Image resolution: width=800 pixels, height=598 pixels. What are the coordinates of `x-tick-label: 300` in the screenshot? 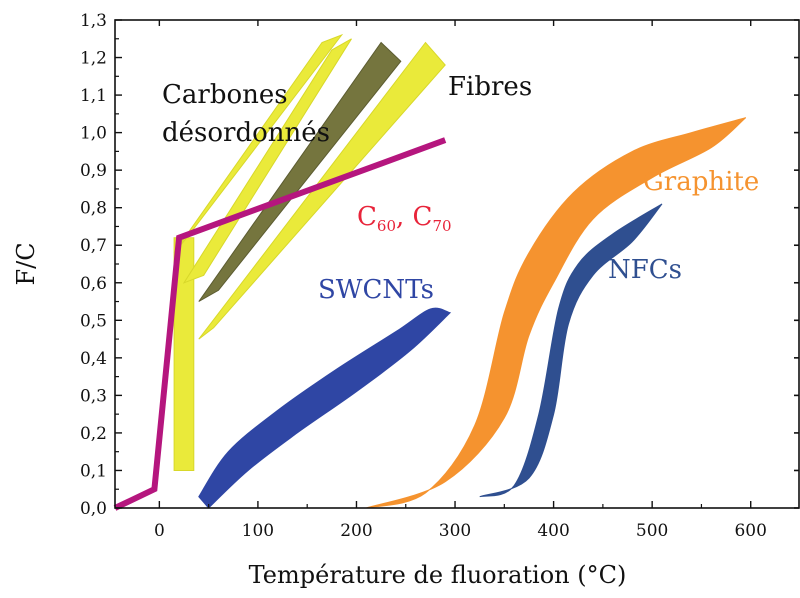 It's located at (455, 531).